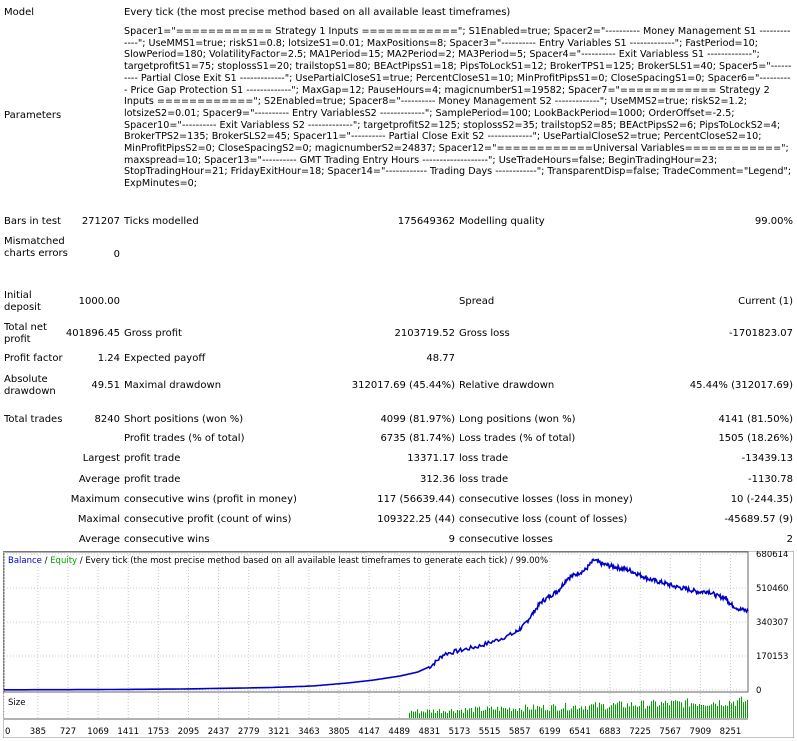 The image size is (797, 741). I want to click on short-value: 4099 (81.97%), so click(417, 419).